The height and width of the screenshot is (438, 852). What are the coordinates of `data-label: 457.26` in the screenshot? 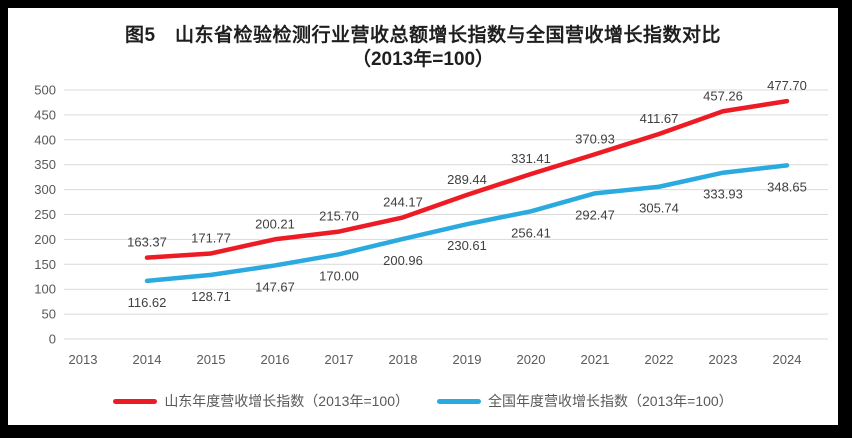 It's located at (723, 95).